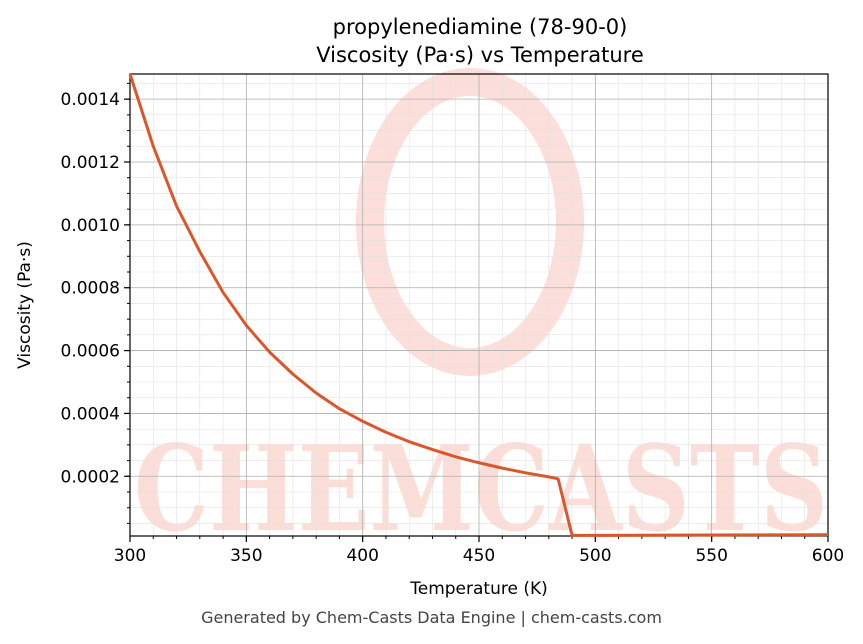  I want to click on x-tick-label: 300, so click(130, 556).